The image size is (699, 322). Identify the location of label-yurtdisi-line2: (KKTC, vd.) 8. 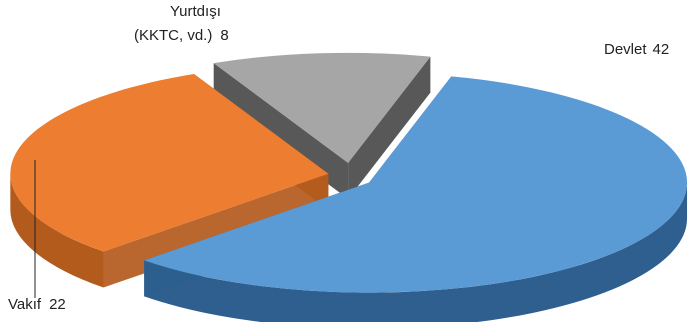
(181, 35).